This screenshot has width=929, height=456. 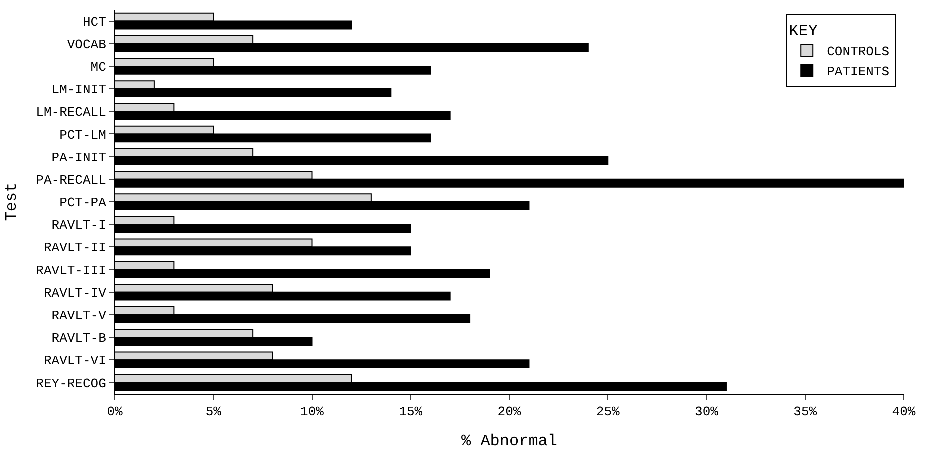 I want to click on y-tick-label: VOCAB, so click(x=87, y=44).